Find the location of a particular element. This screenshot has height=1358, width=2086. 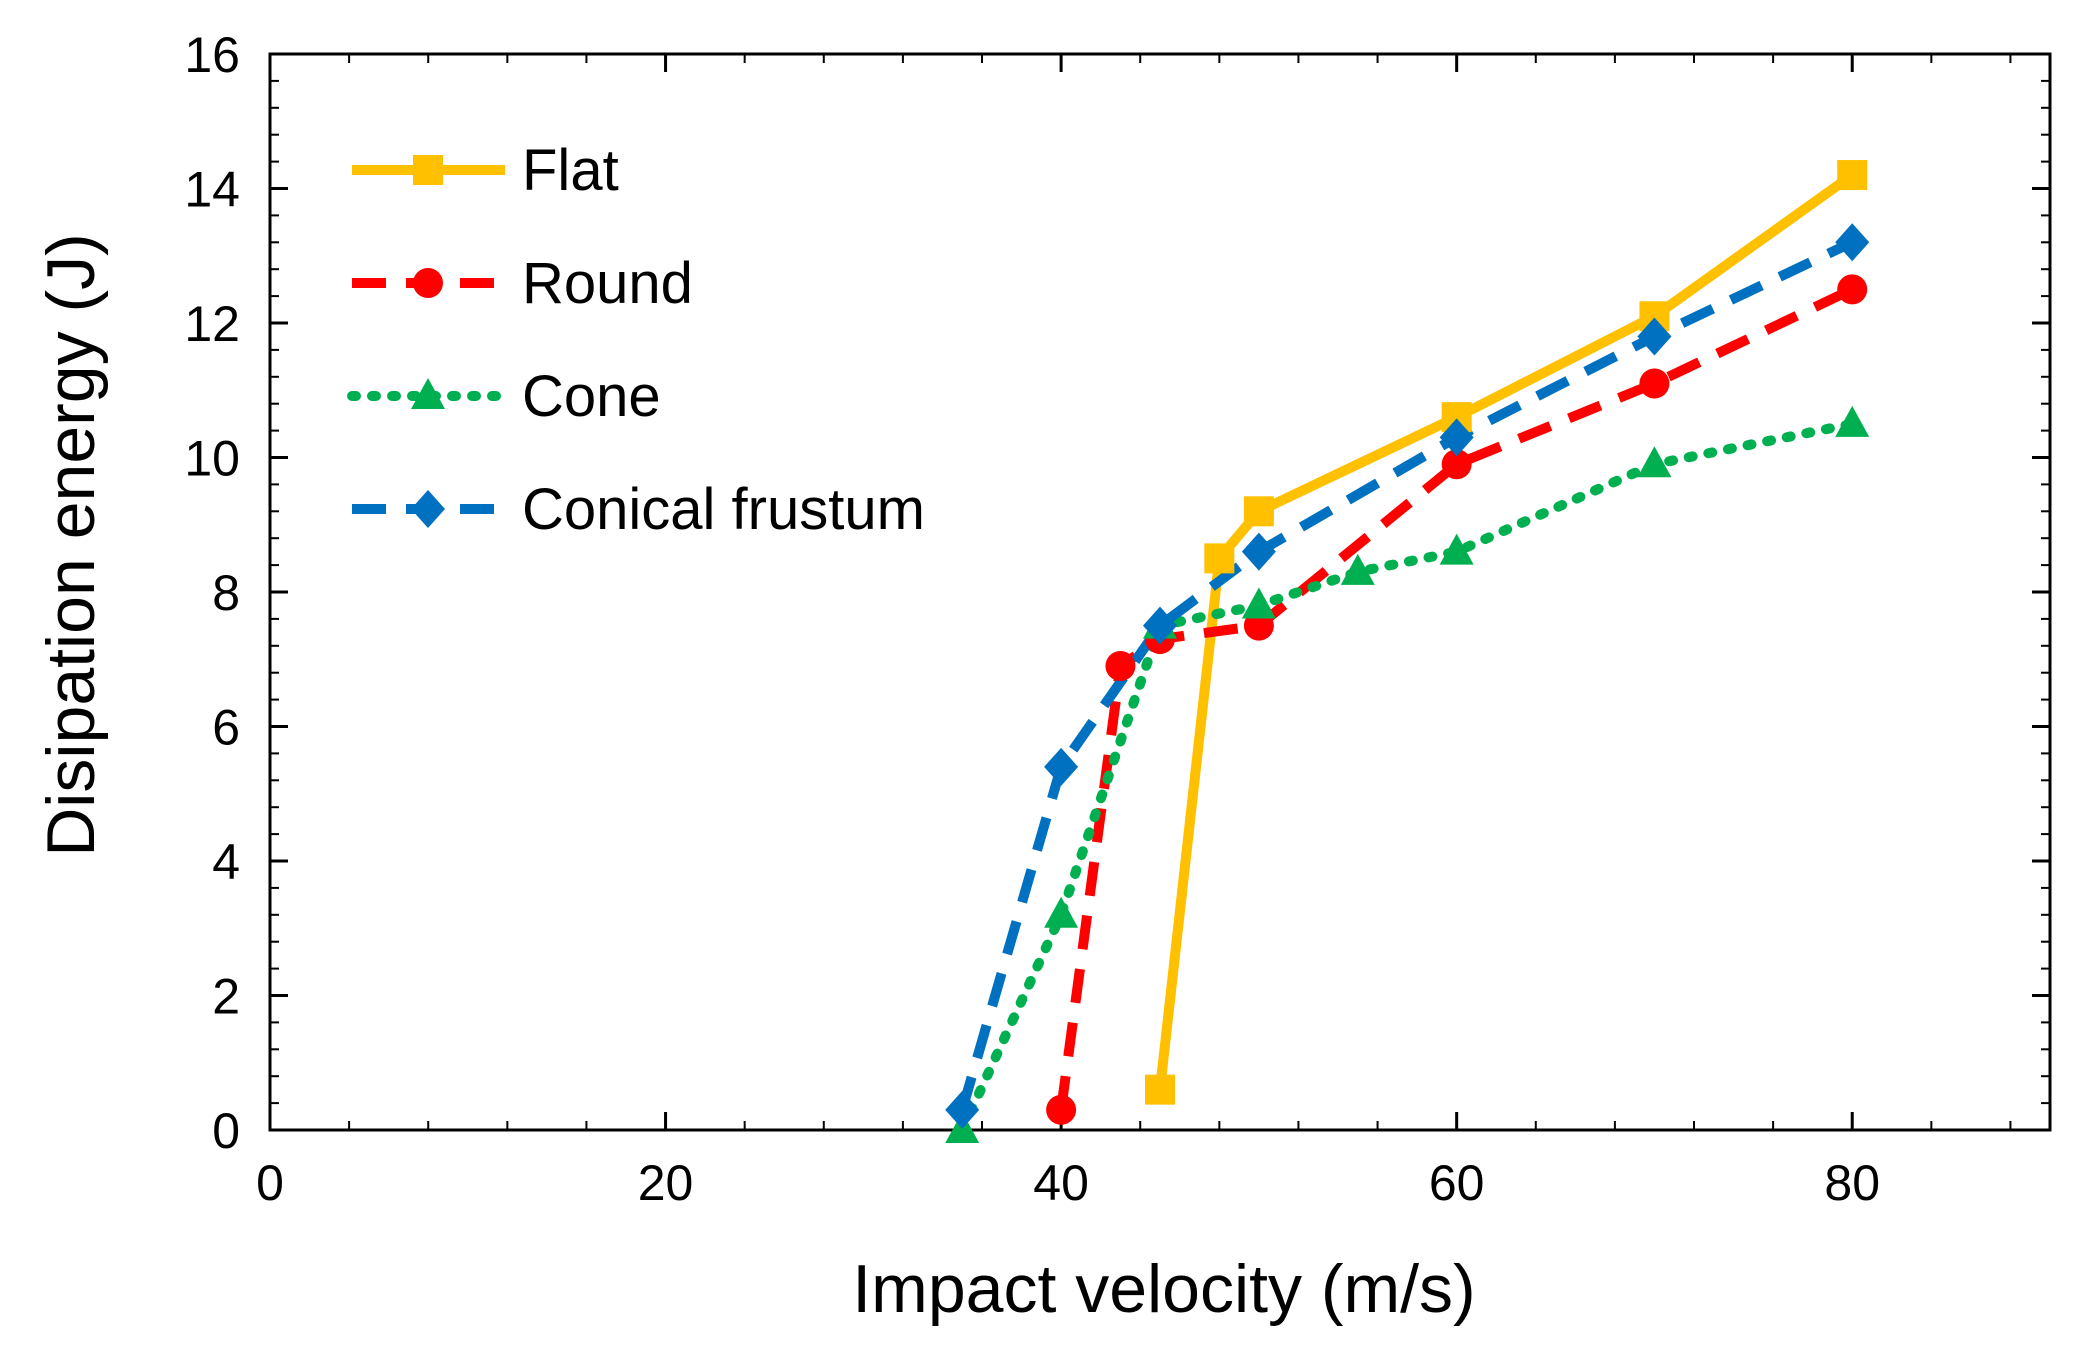

x-tick-label: 20 is located at coordinates (666, 1183).